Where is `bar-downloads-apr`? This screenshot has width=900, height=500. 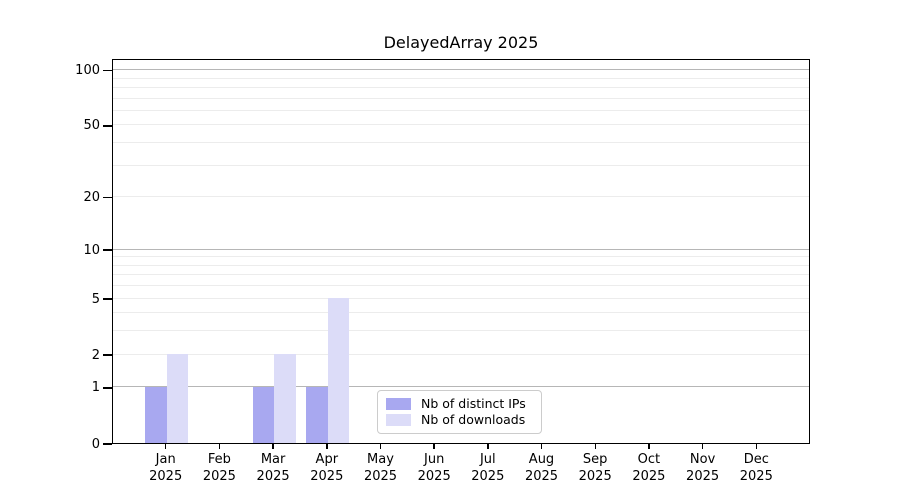
bar-downloads-apr is located at coordinates (338, 370).